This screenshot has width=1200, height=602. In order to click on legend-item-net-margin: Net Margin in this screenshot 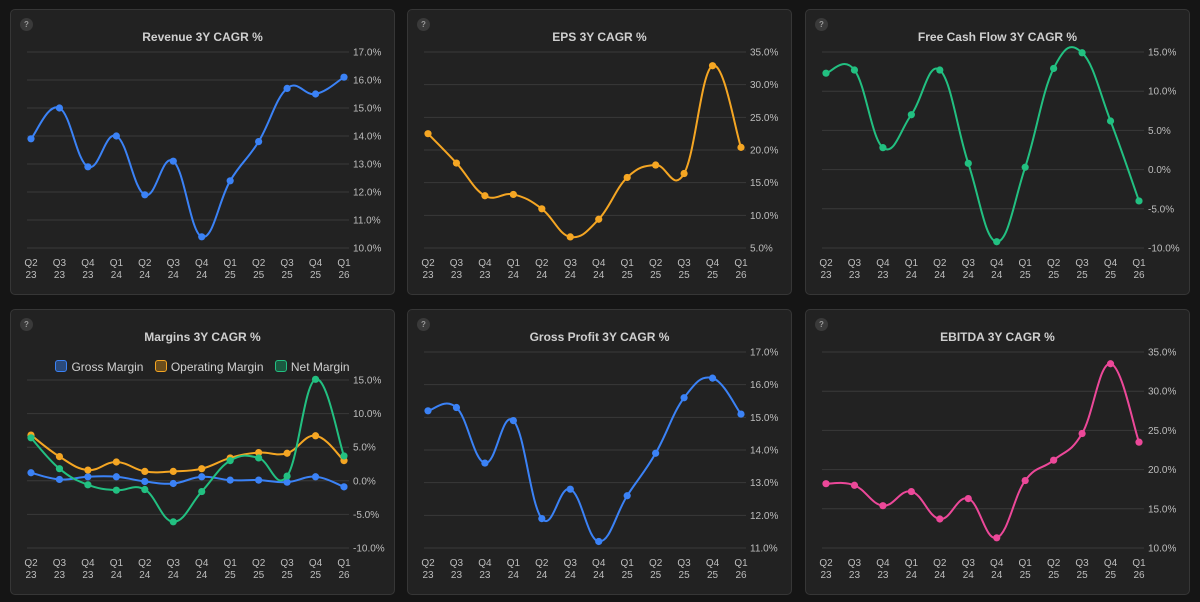, I will do `click(312, 367)`.